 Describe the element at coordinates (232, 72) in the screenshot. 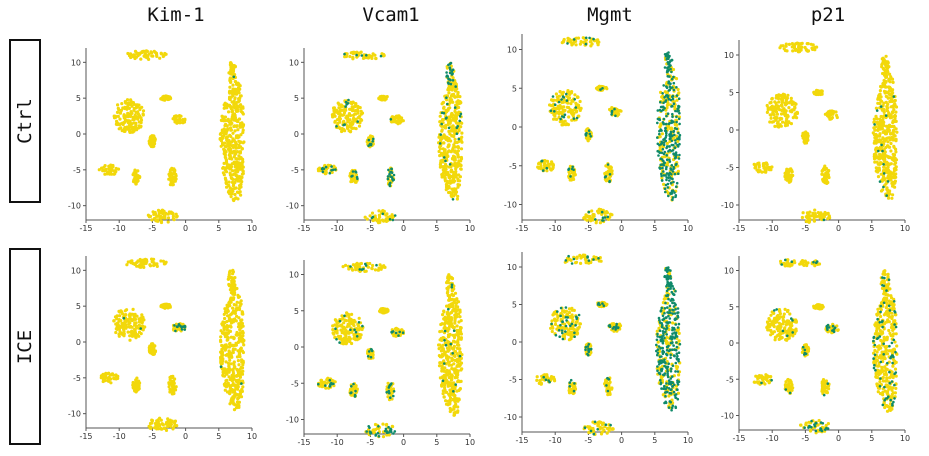

I see `cluster-c2` at that location.